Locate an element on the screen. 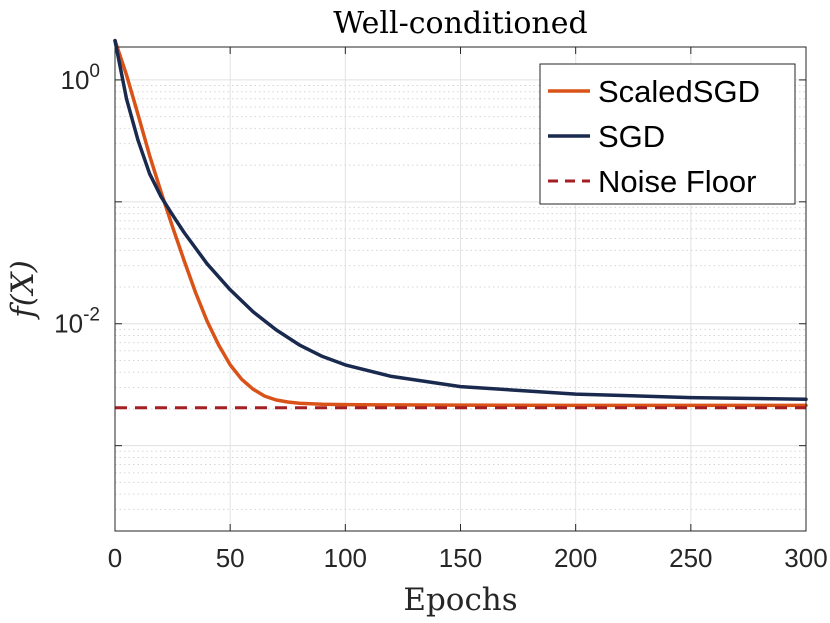  x-axis-label: Epochs is located at coordinates (460, 600).